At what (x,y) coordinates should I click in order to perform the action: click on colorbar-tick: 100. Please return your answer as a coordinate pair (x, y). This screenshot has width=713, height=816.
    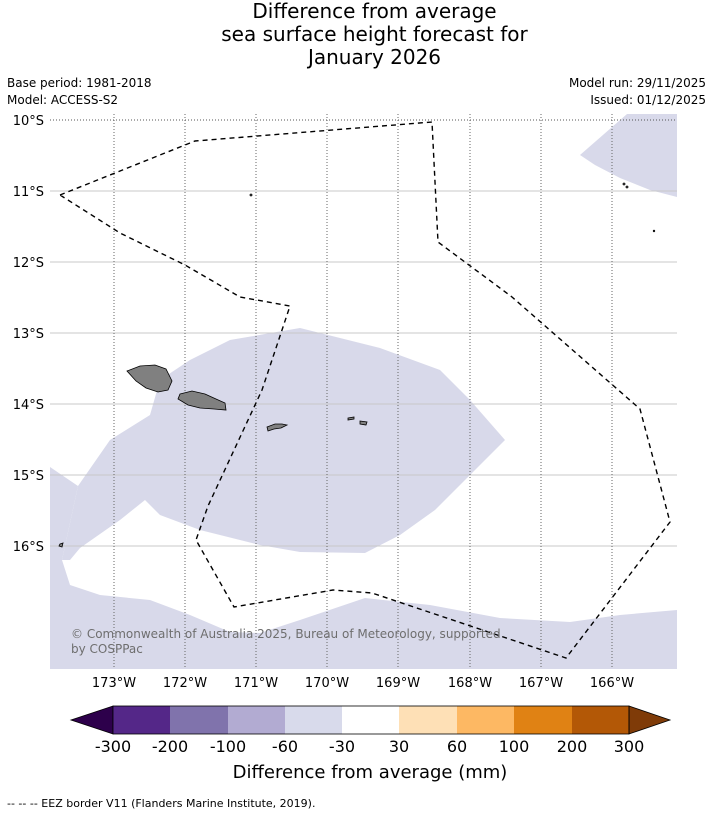
    Looking at the image, I should click on (514, 746).